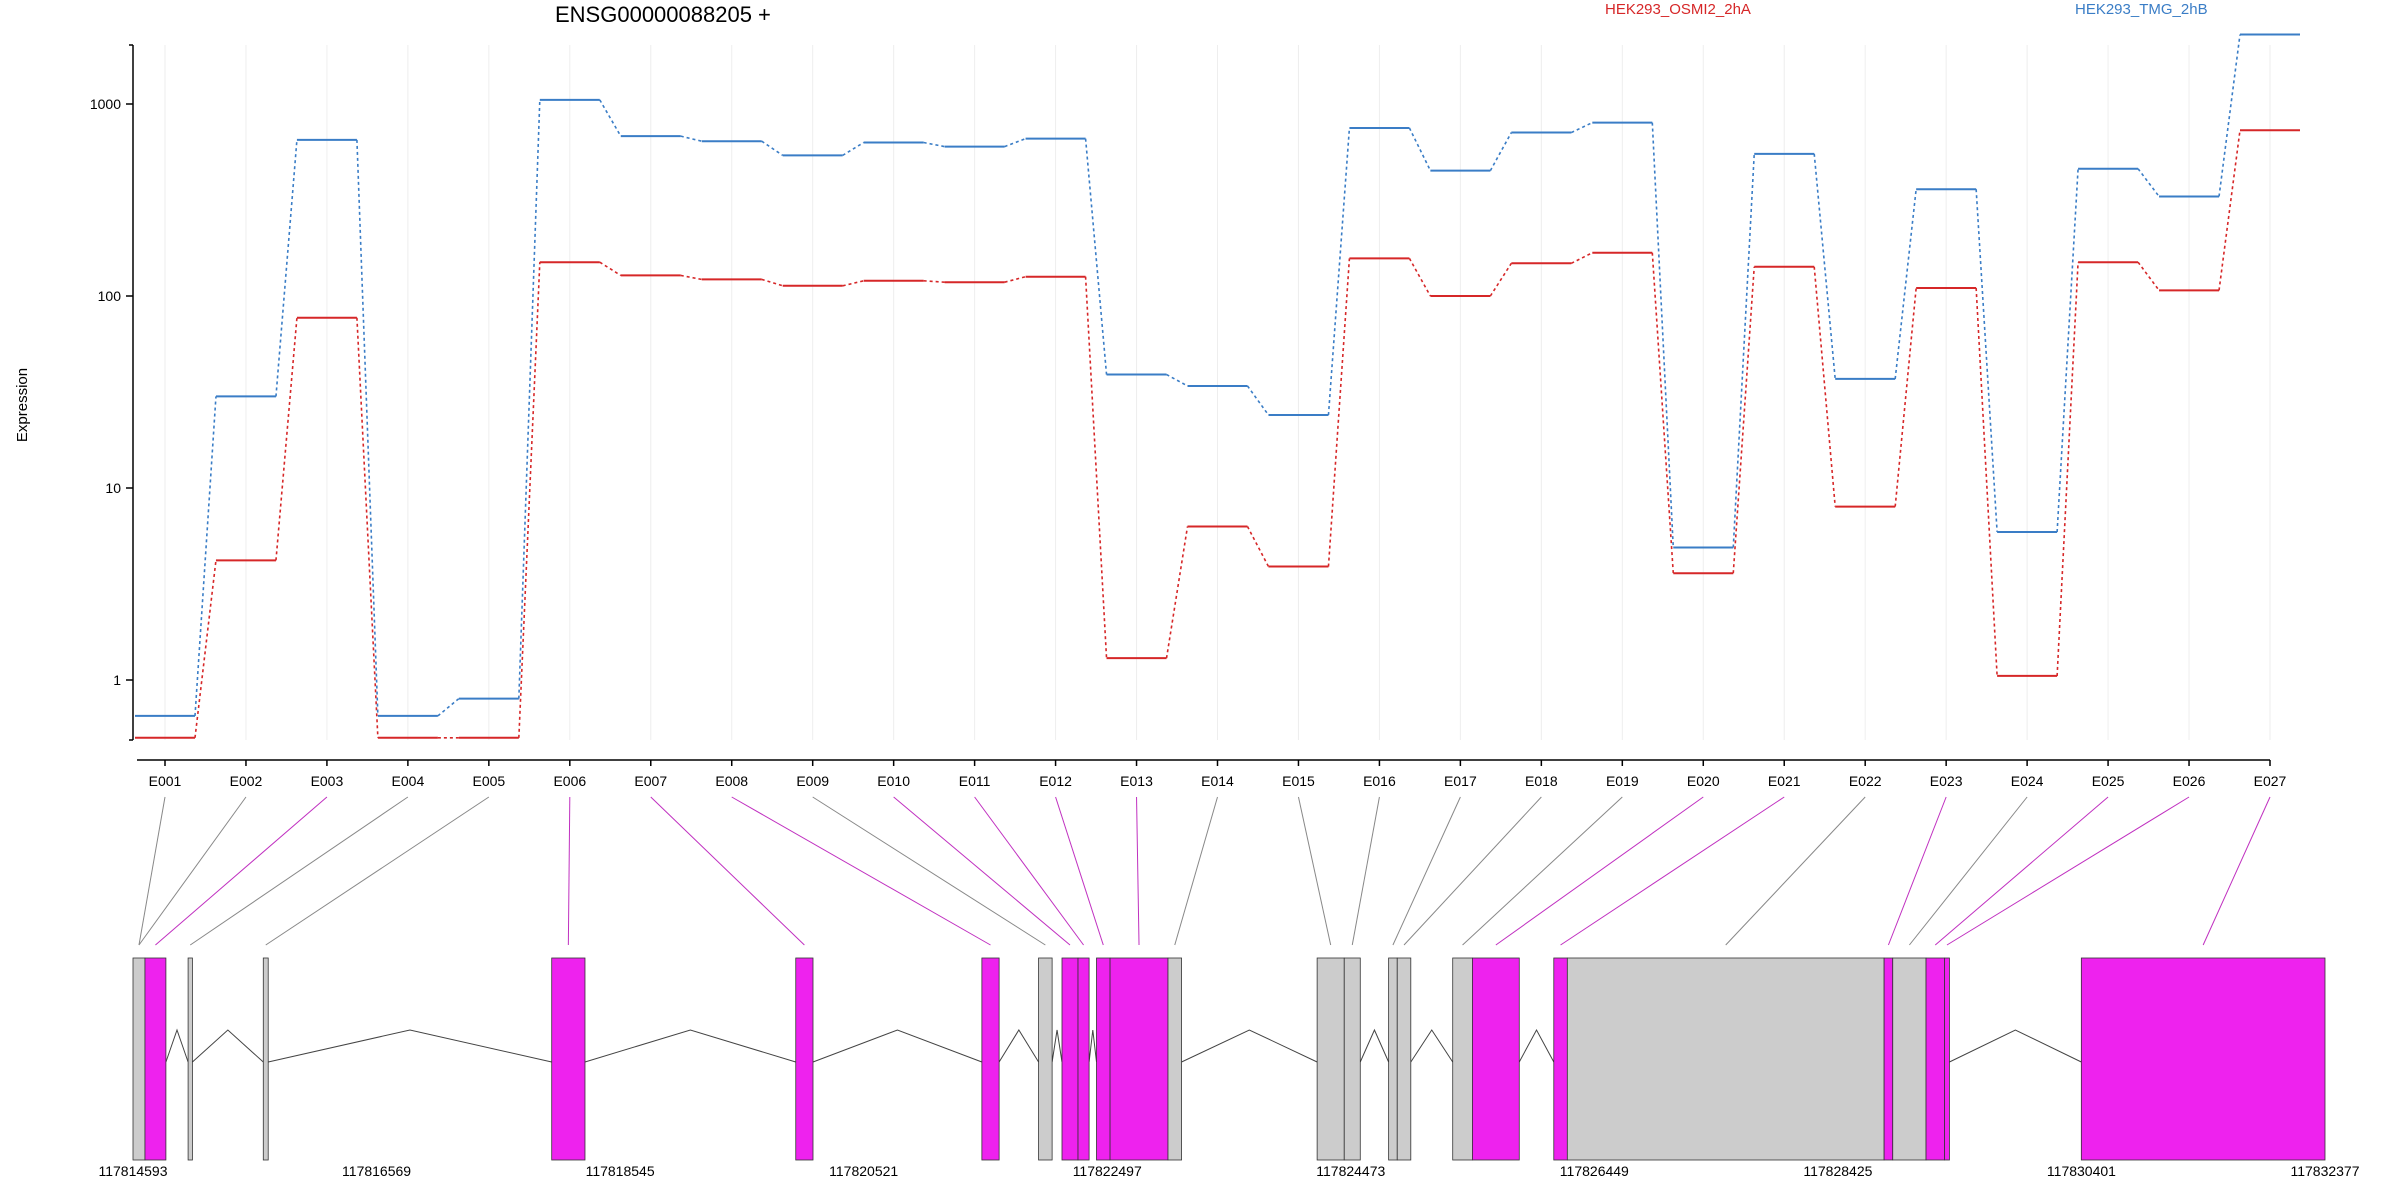 Image resolution: width=2400 pixels, height=1200 pixels. I want to click on exon-label: E001, so click(165, 781).